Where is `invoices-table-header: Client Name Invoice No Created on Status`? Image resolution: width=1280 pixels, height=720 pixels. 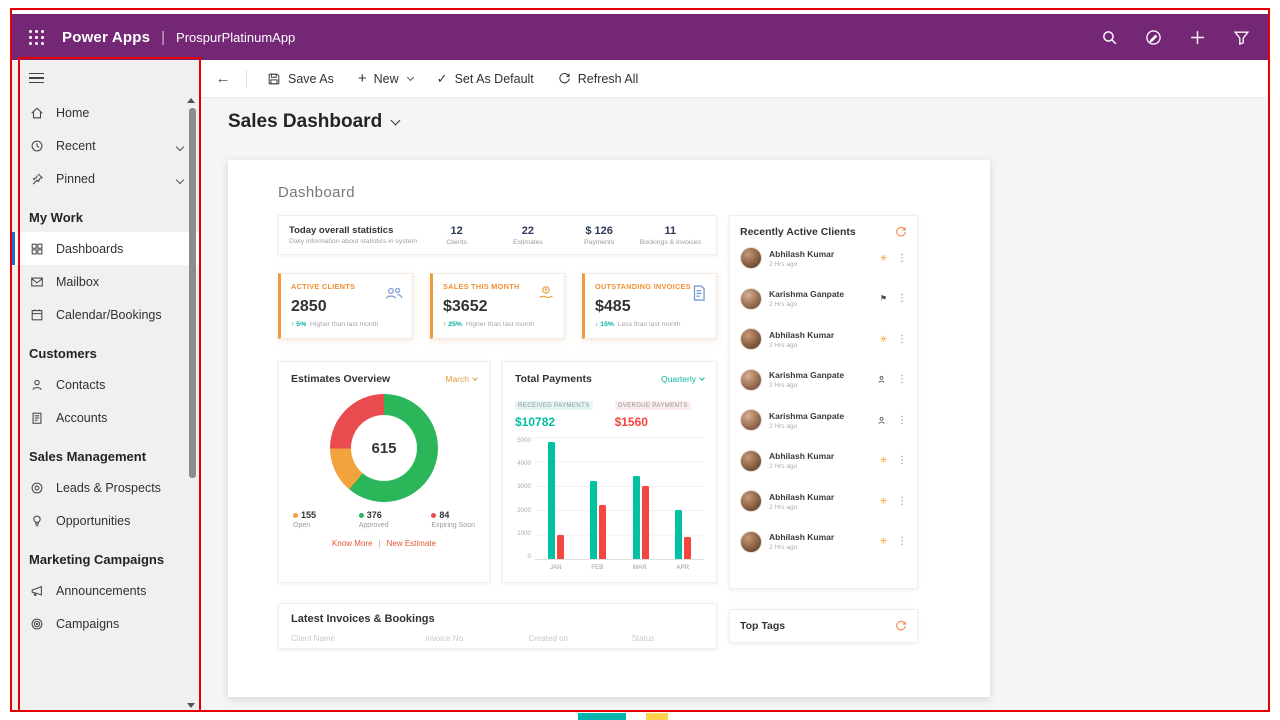 invoices-table-header: Client Name Invoice No Created on Status is located at coordinates (497, 638).